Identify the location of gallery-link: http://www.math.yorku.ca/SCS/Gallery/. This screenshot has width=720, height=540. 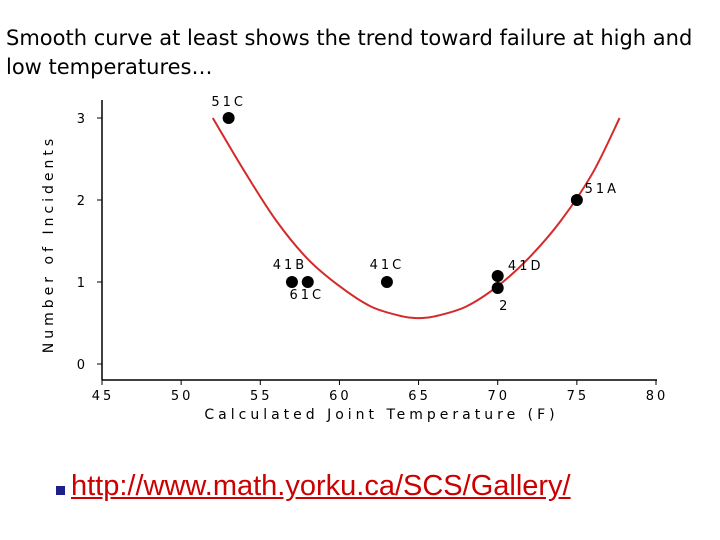
(321, 486).